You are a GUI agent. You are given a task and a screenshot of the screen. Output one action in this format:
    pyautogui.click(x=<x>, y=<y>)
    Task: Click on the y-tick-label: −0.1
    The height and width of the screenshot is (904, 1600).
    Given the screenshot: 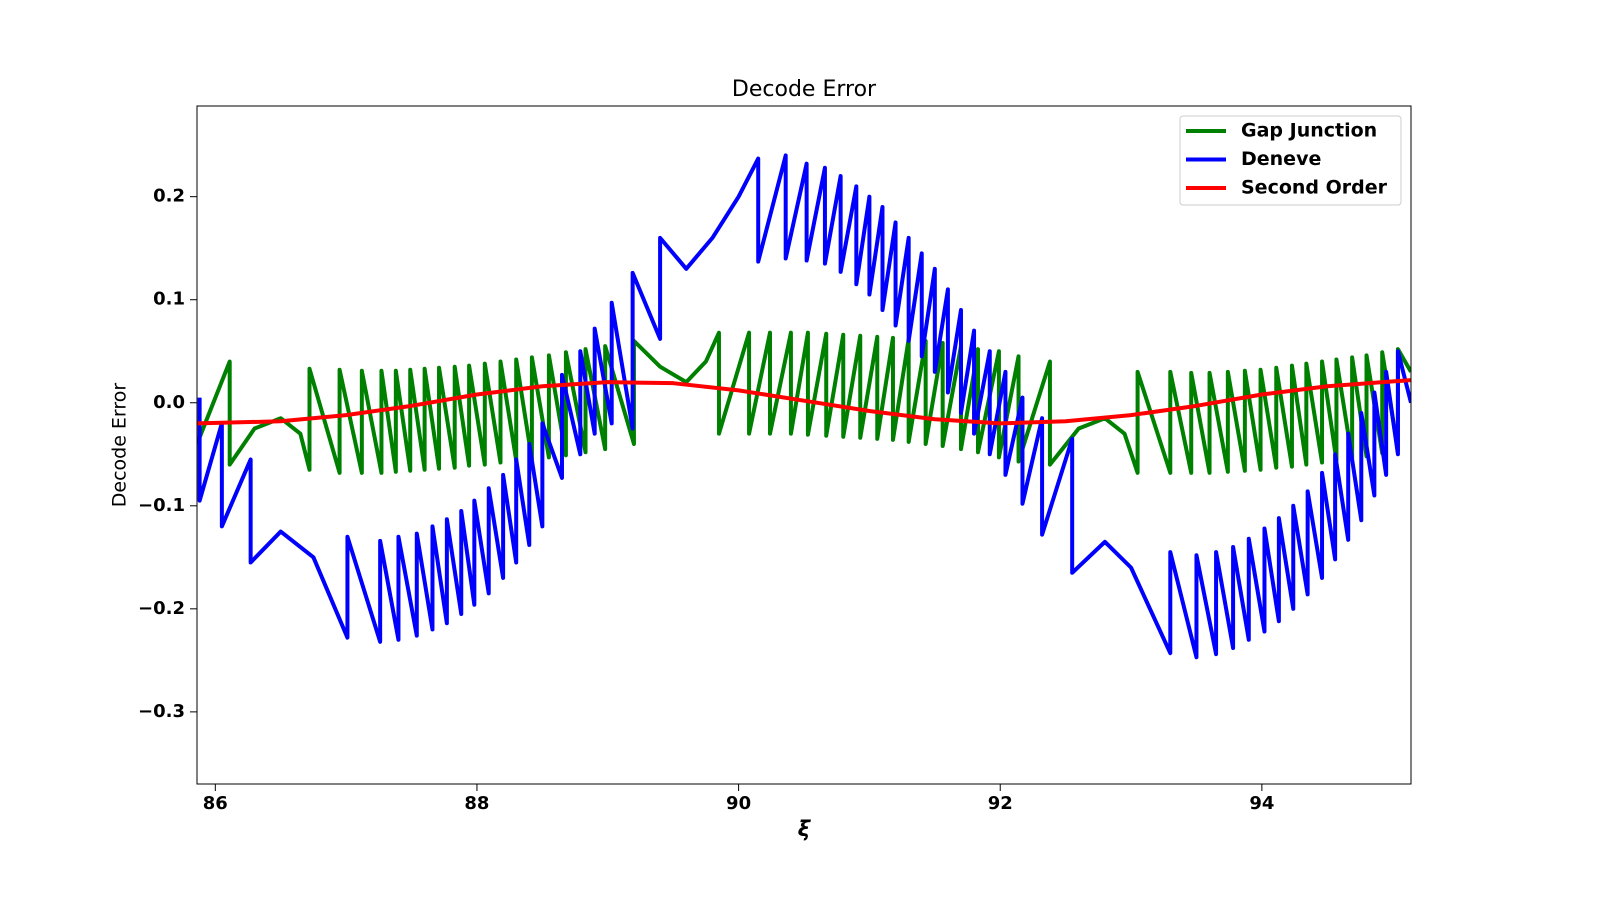 What is the action you would take?
    pyautogui.click(x=161, y=505)
    